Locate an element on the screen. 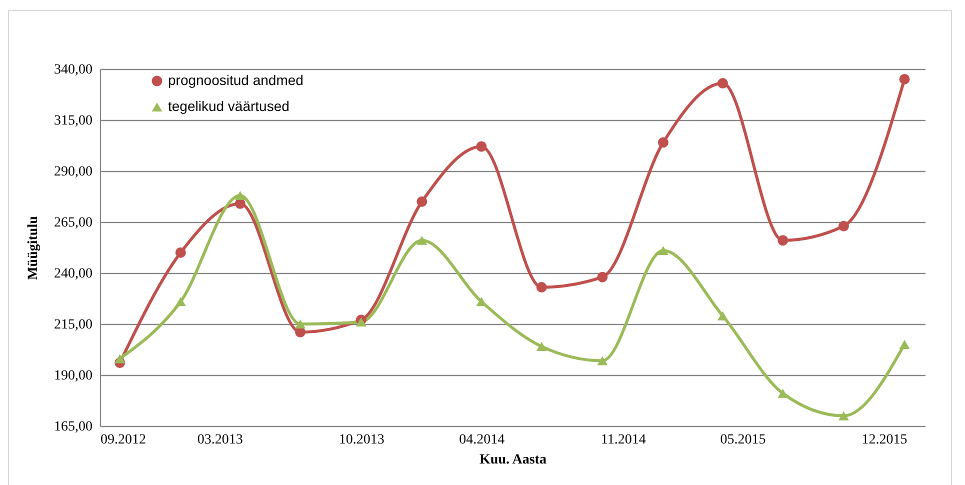 Image resolution: width=965 pixels, height=485 pixels. x-tick-label: 12.2015 is located at coordinates (885, 440).